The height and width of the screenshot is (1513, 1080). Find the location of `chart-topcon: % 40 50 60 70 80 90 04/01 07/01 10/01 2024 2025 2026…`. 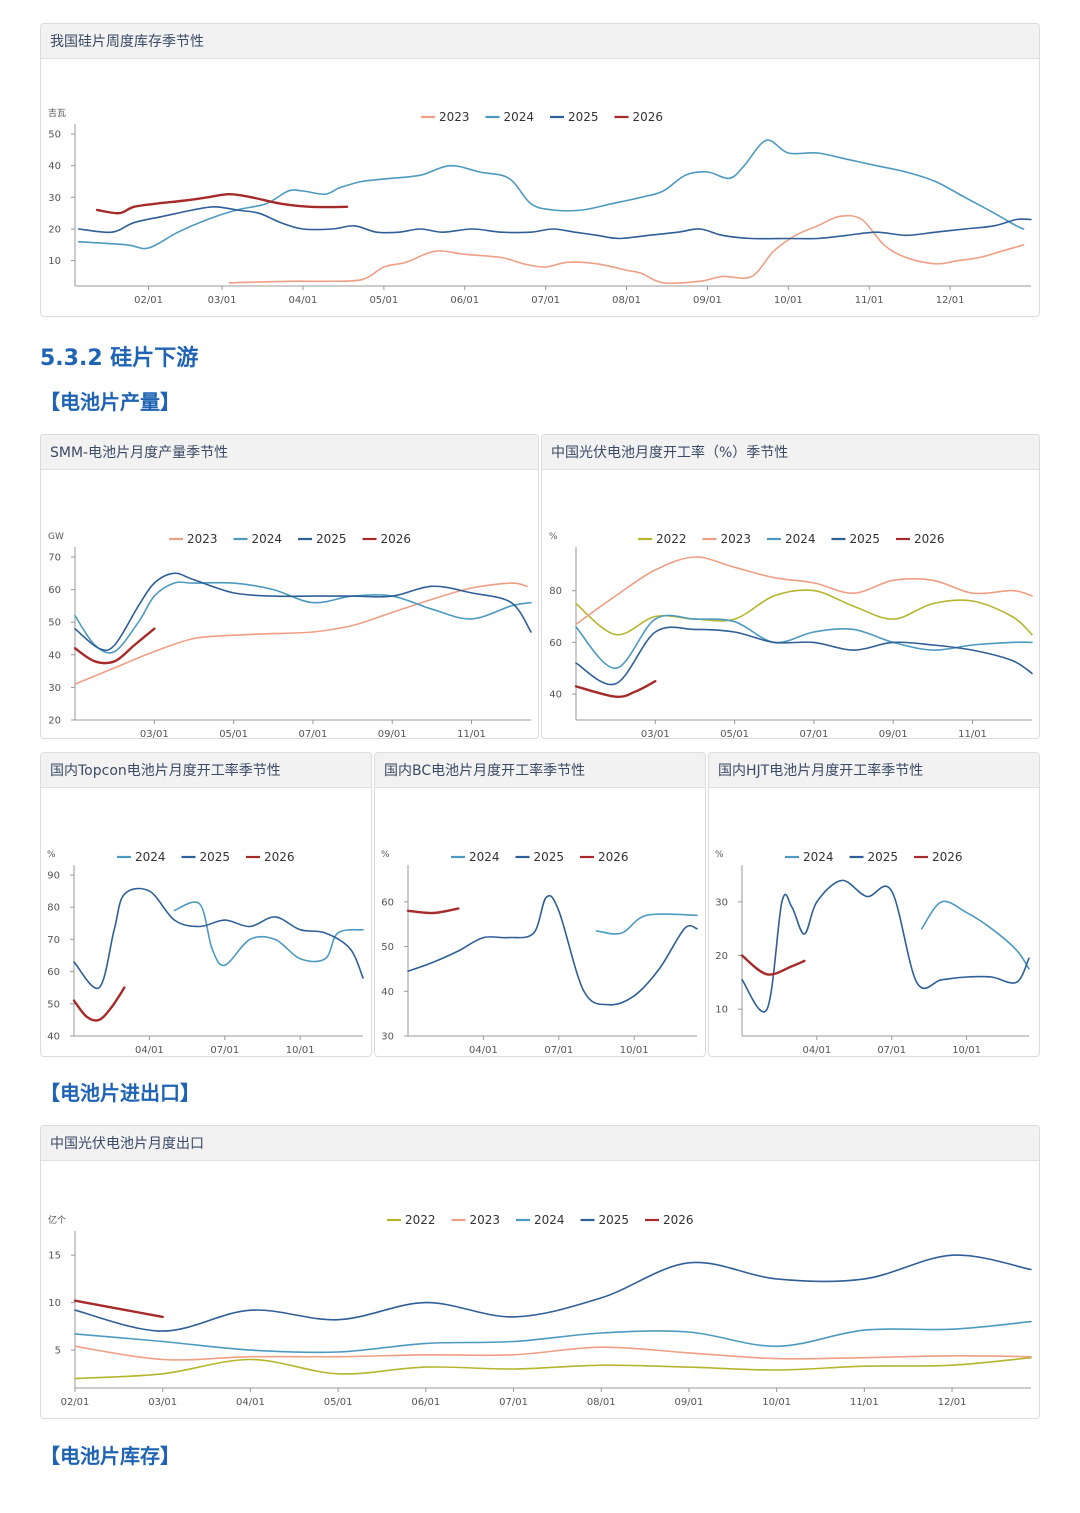

chart-topcon: % 40 50 60 70 80 90 04/01 07/01 10/01 2024 2025 2026… is located at coordinates (205, 953).